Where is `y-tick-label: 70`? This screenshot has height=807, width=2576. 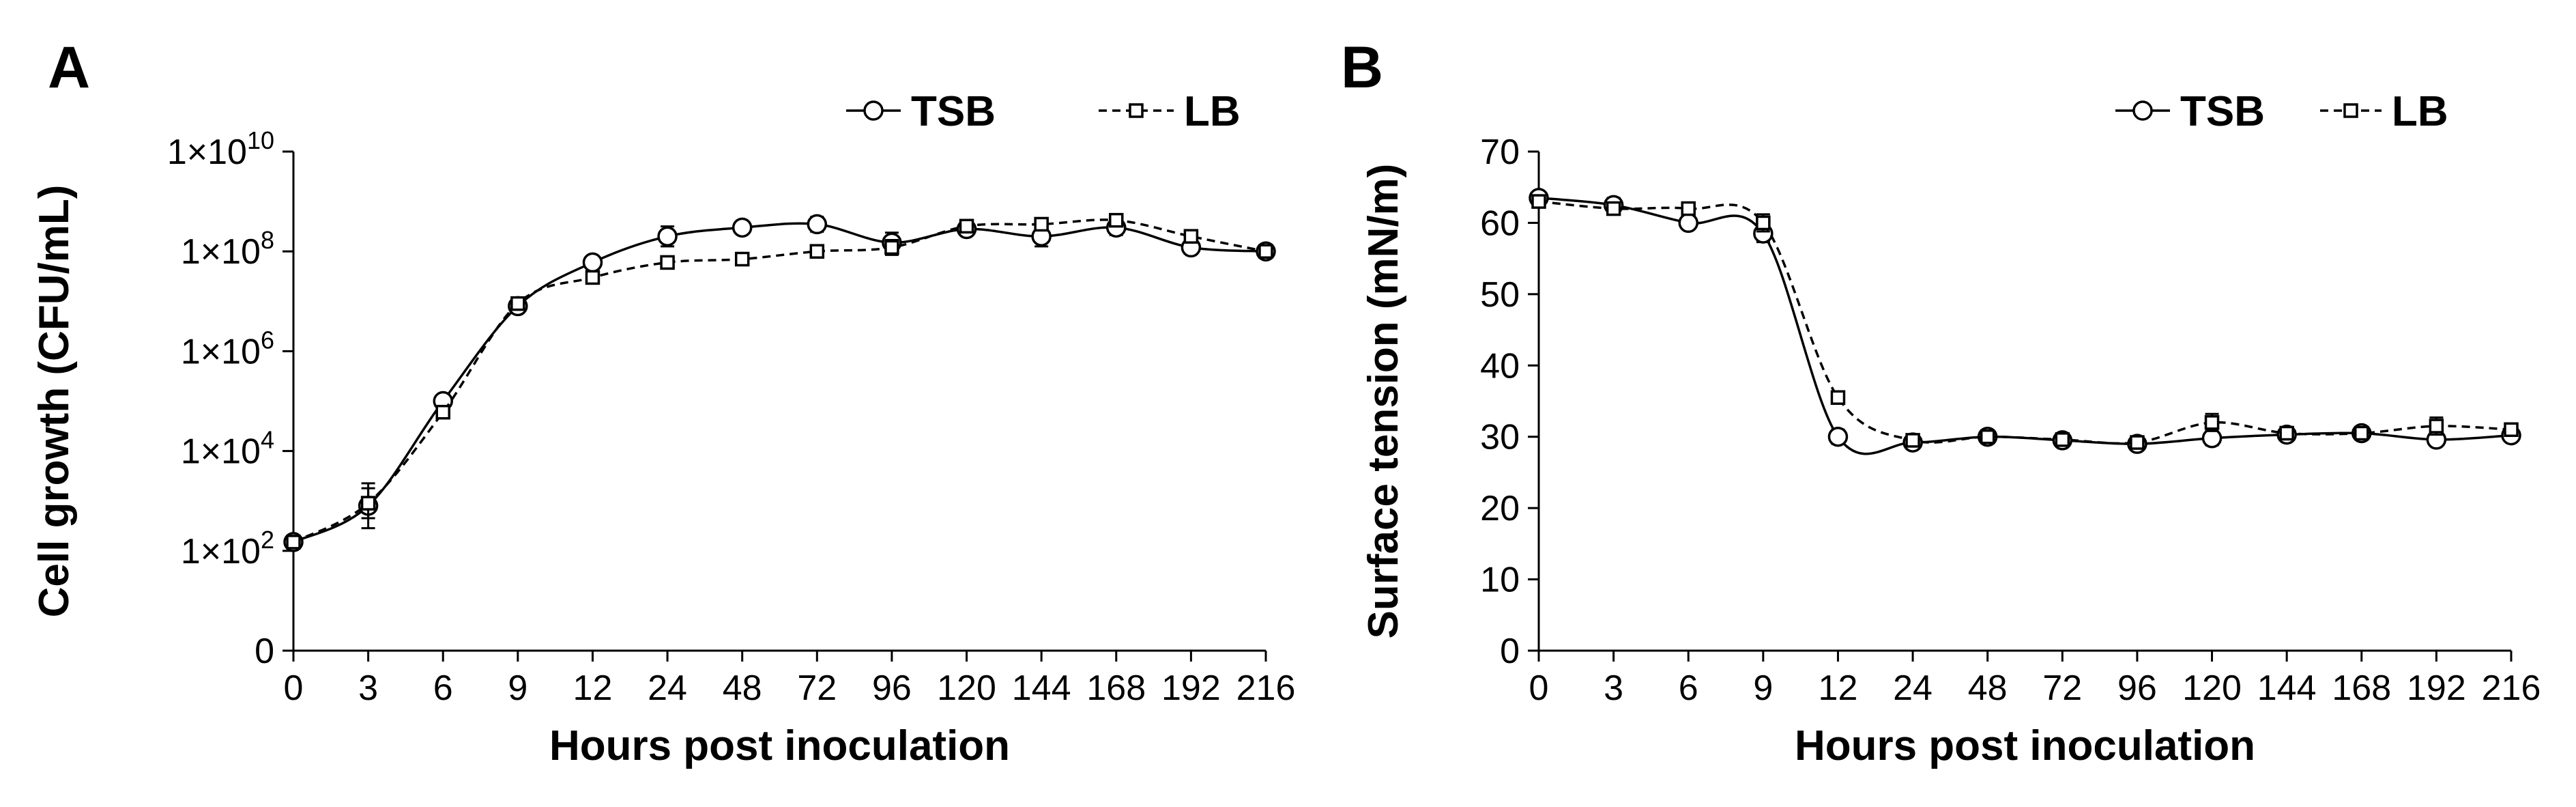 y-tick-label: 70 is located at coordinates (1500, 152).